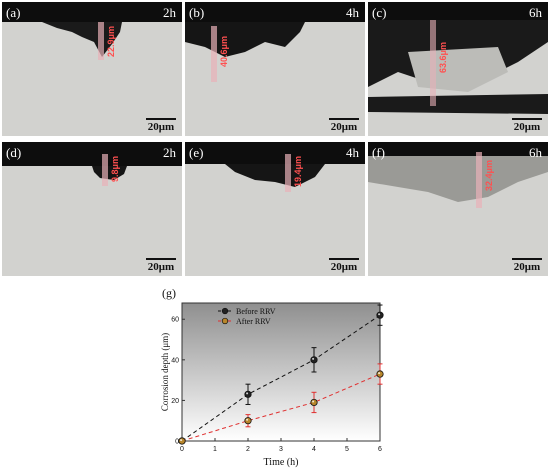  What do you see at coordinates (380, 449) in the screenshot?
I see `x-tick-label: 6` at bounding box center [380, 449].